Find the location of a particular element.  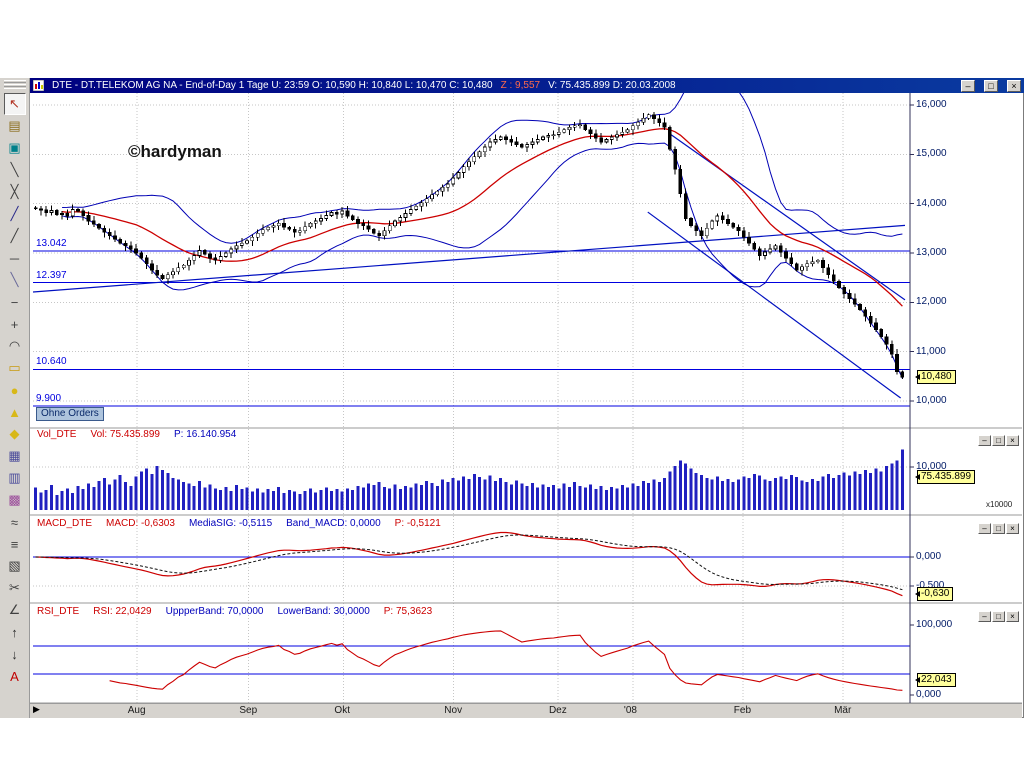

macd-indicator-name: MACD_DTE is located at coordinates (65, 523).